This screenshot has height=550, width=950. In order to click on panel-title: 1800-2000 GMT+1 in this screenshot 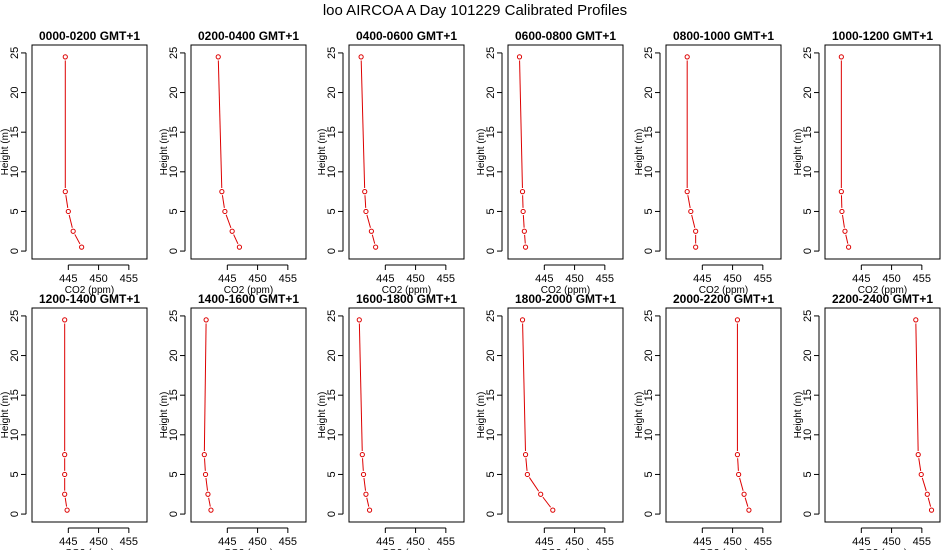, I will do `click(565, 299)`.